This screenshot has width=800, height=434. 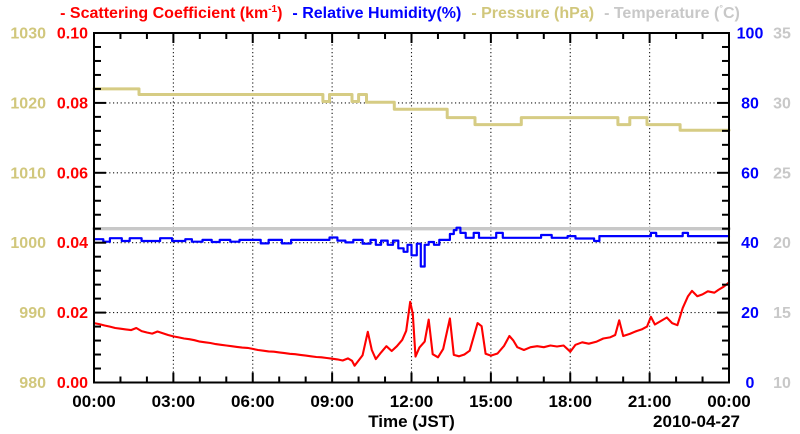 What do you see at coordinates (411, 109) in the screenshot?
I see `pressure-series-line` at bounding box center [411, 109].